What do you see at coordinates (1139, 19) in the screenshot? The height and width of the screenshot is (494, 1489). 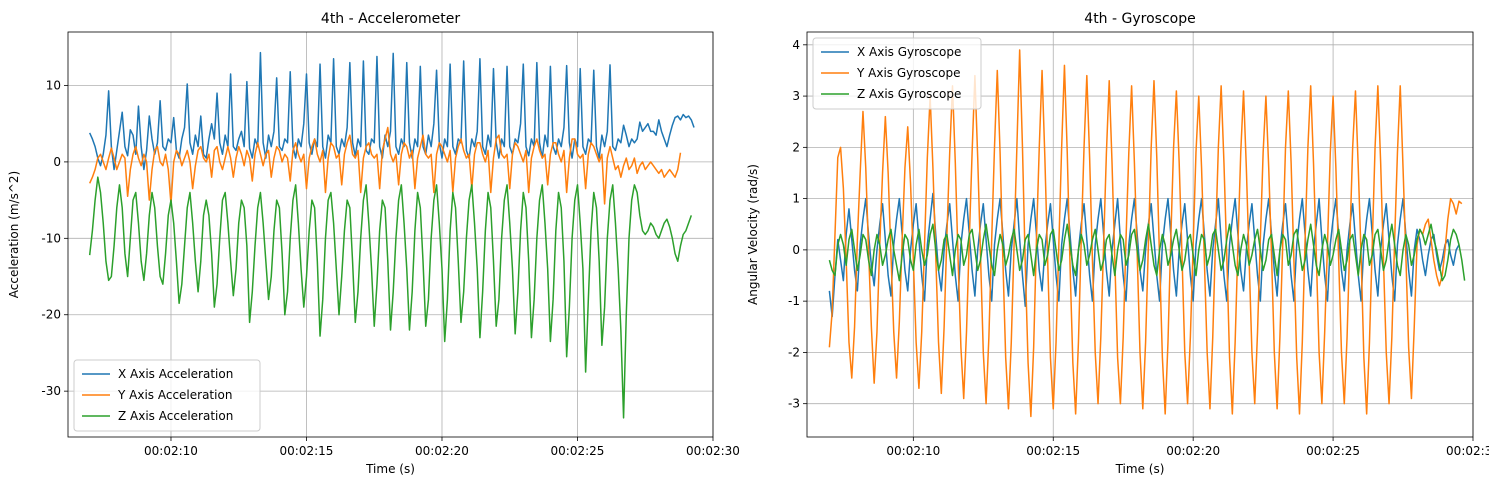 I see `chart-title: 4th - Gyroscope` at bounding box center [1139, 19].